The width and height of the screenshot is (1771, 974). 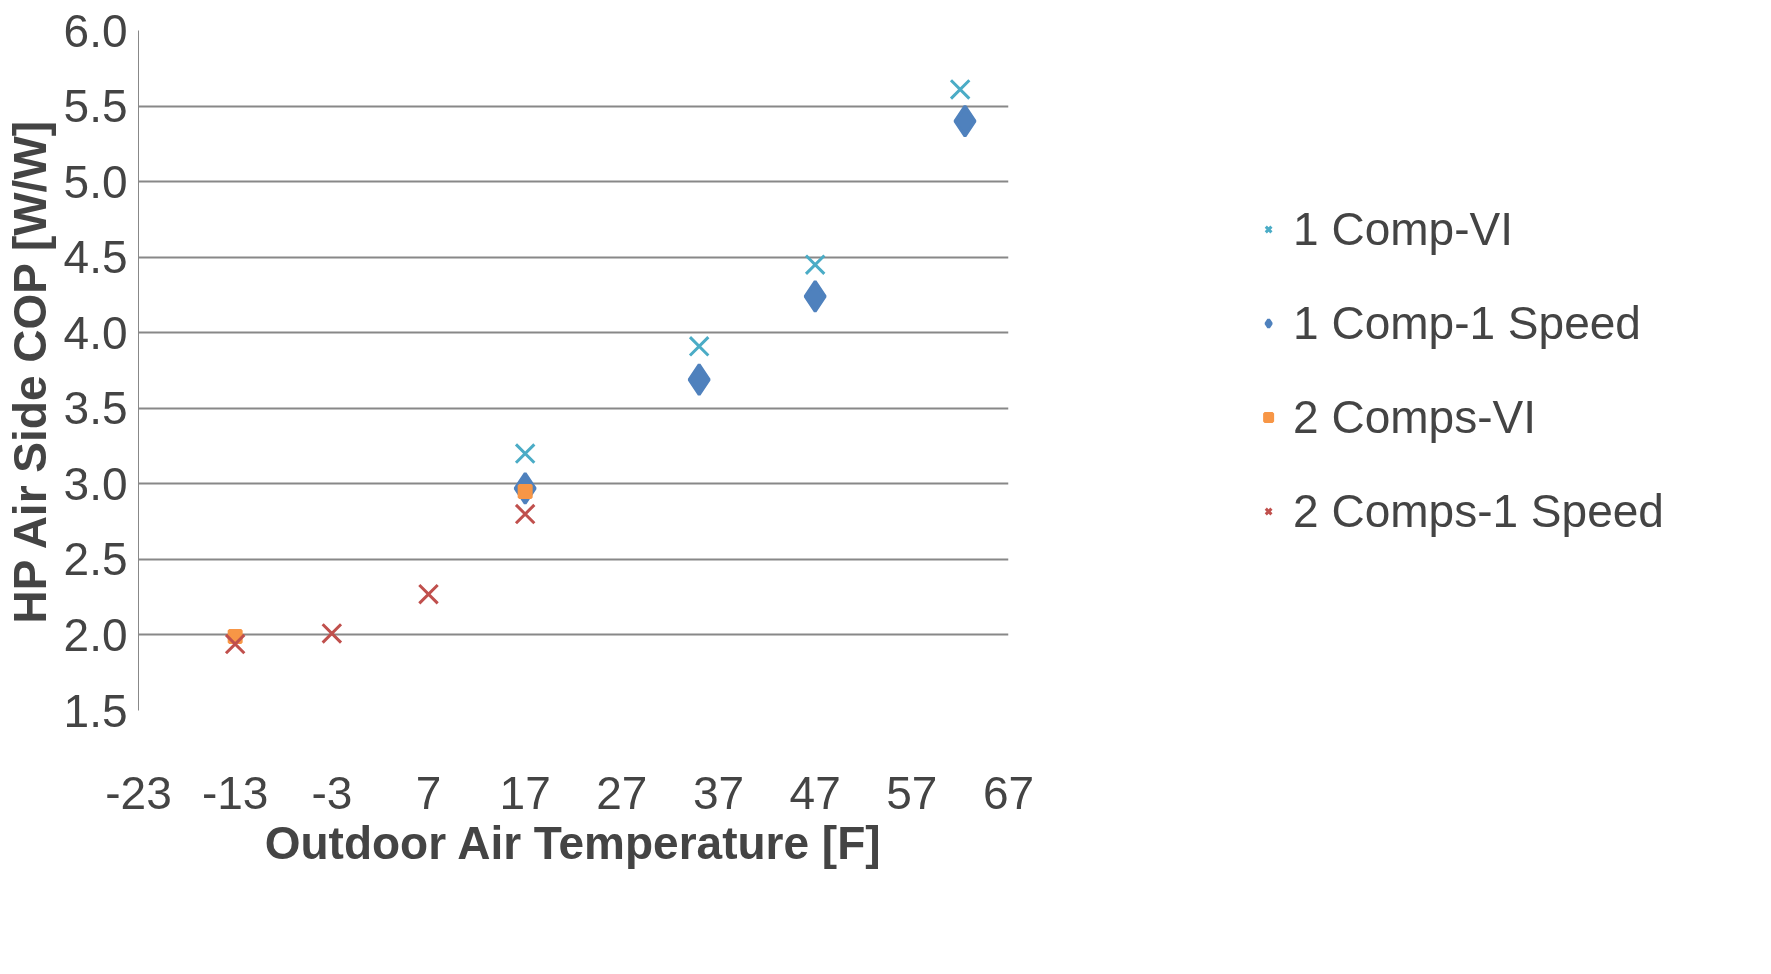 I want to click on legend-label: 1 Comp-VI, so click(x=1403, y=229).